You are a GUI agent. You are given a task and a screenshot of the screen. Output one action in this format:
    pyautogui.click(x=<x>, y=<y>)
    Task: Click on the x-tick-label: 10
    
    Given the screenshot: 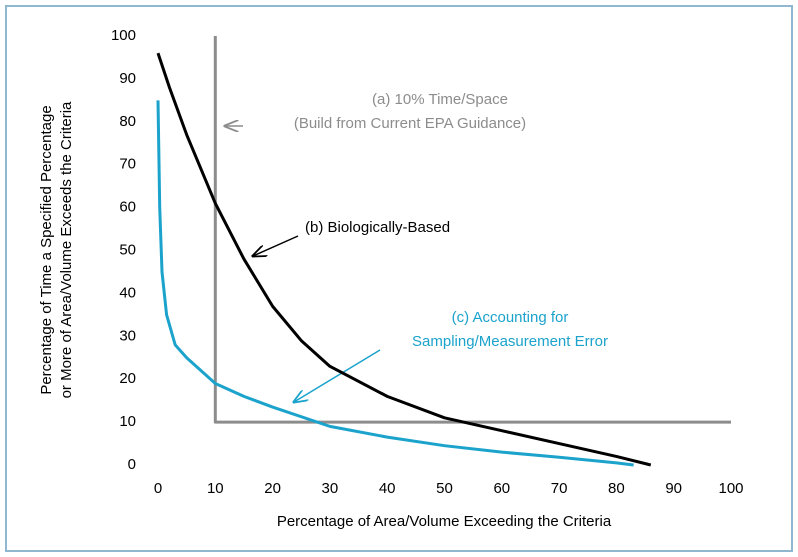 What is the action you would take?
    pyautogui.click(x=215, y=488)
    